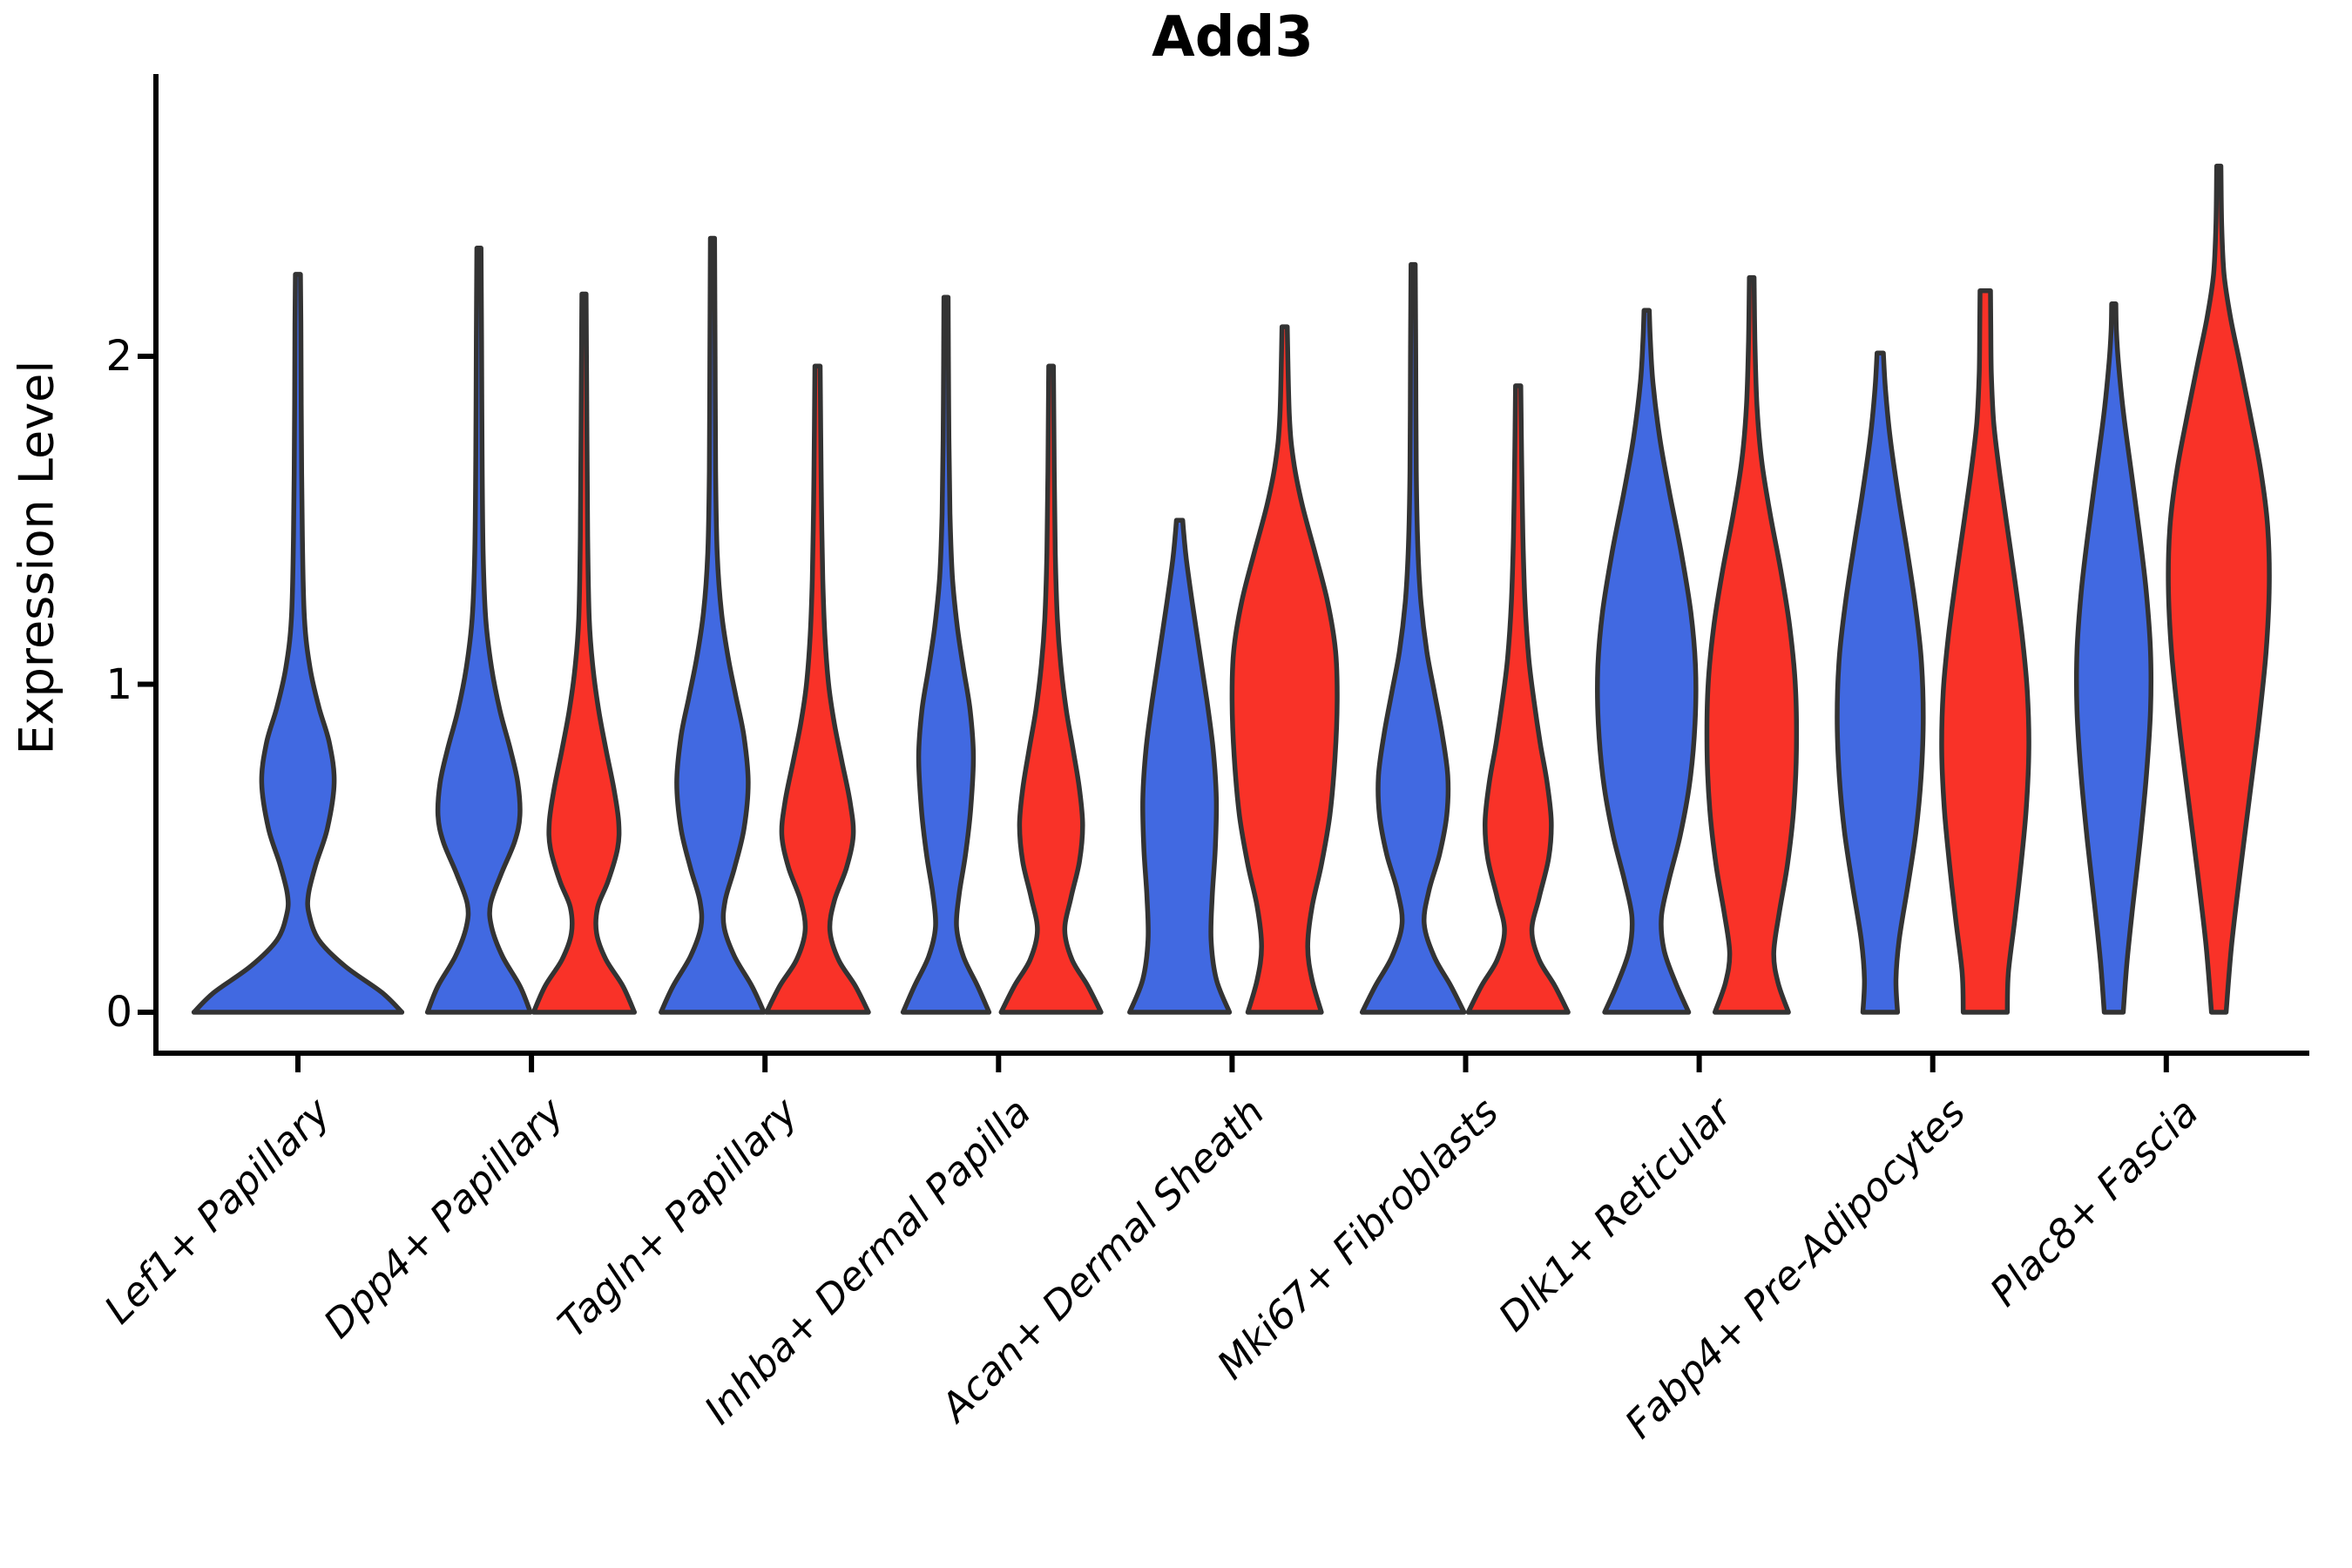  Describe the element at coordinates (119, 356) in the screenshot. I see `y-tick-label-2: 2` at that location.